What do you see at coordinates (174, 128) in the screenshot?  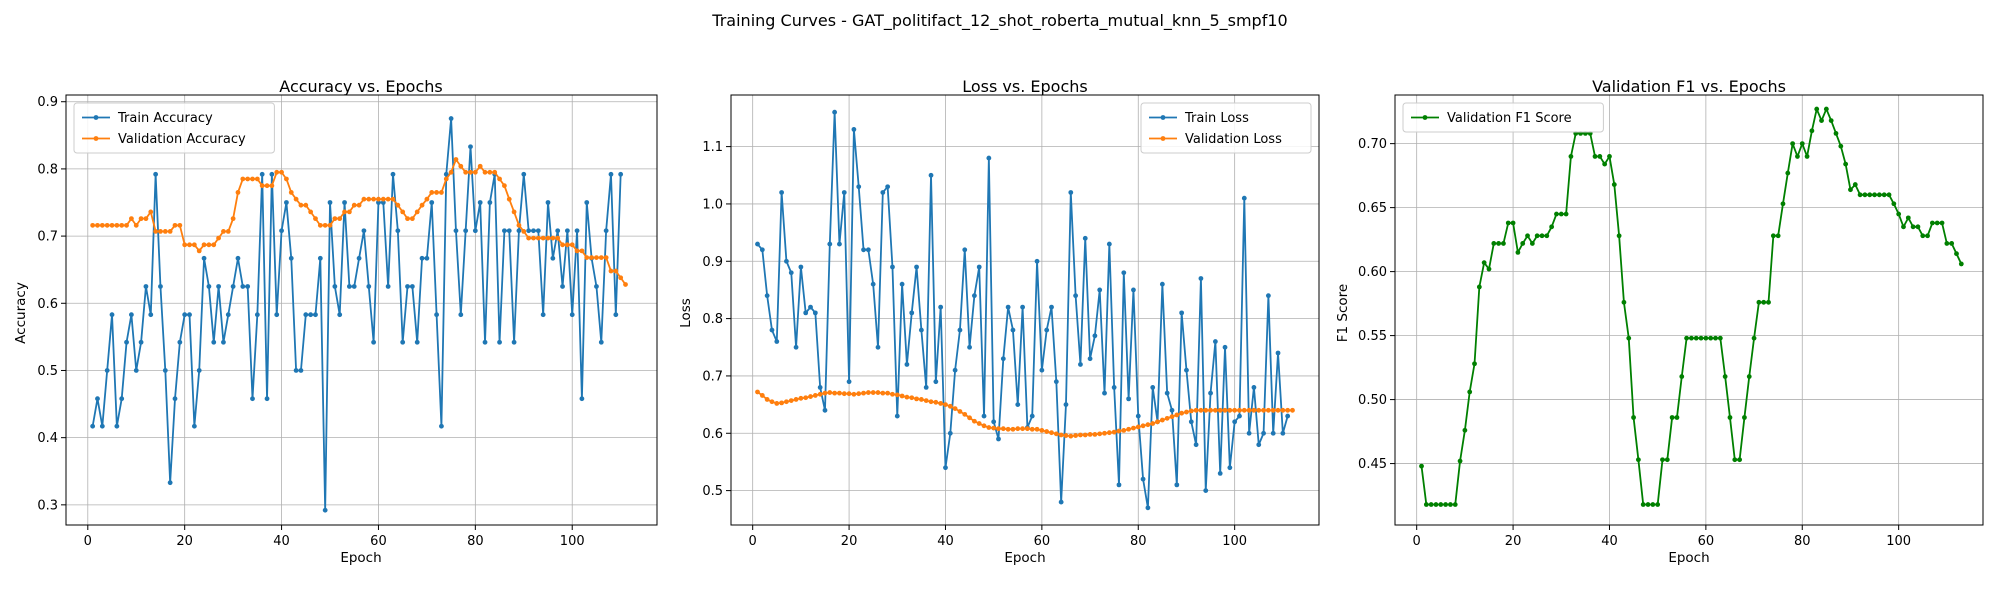 I see `accuracy-legend: Train Accuracy Validation Accuracy` at bounding box center [174, 128].